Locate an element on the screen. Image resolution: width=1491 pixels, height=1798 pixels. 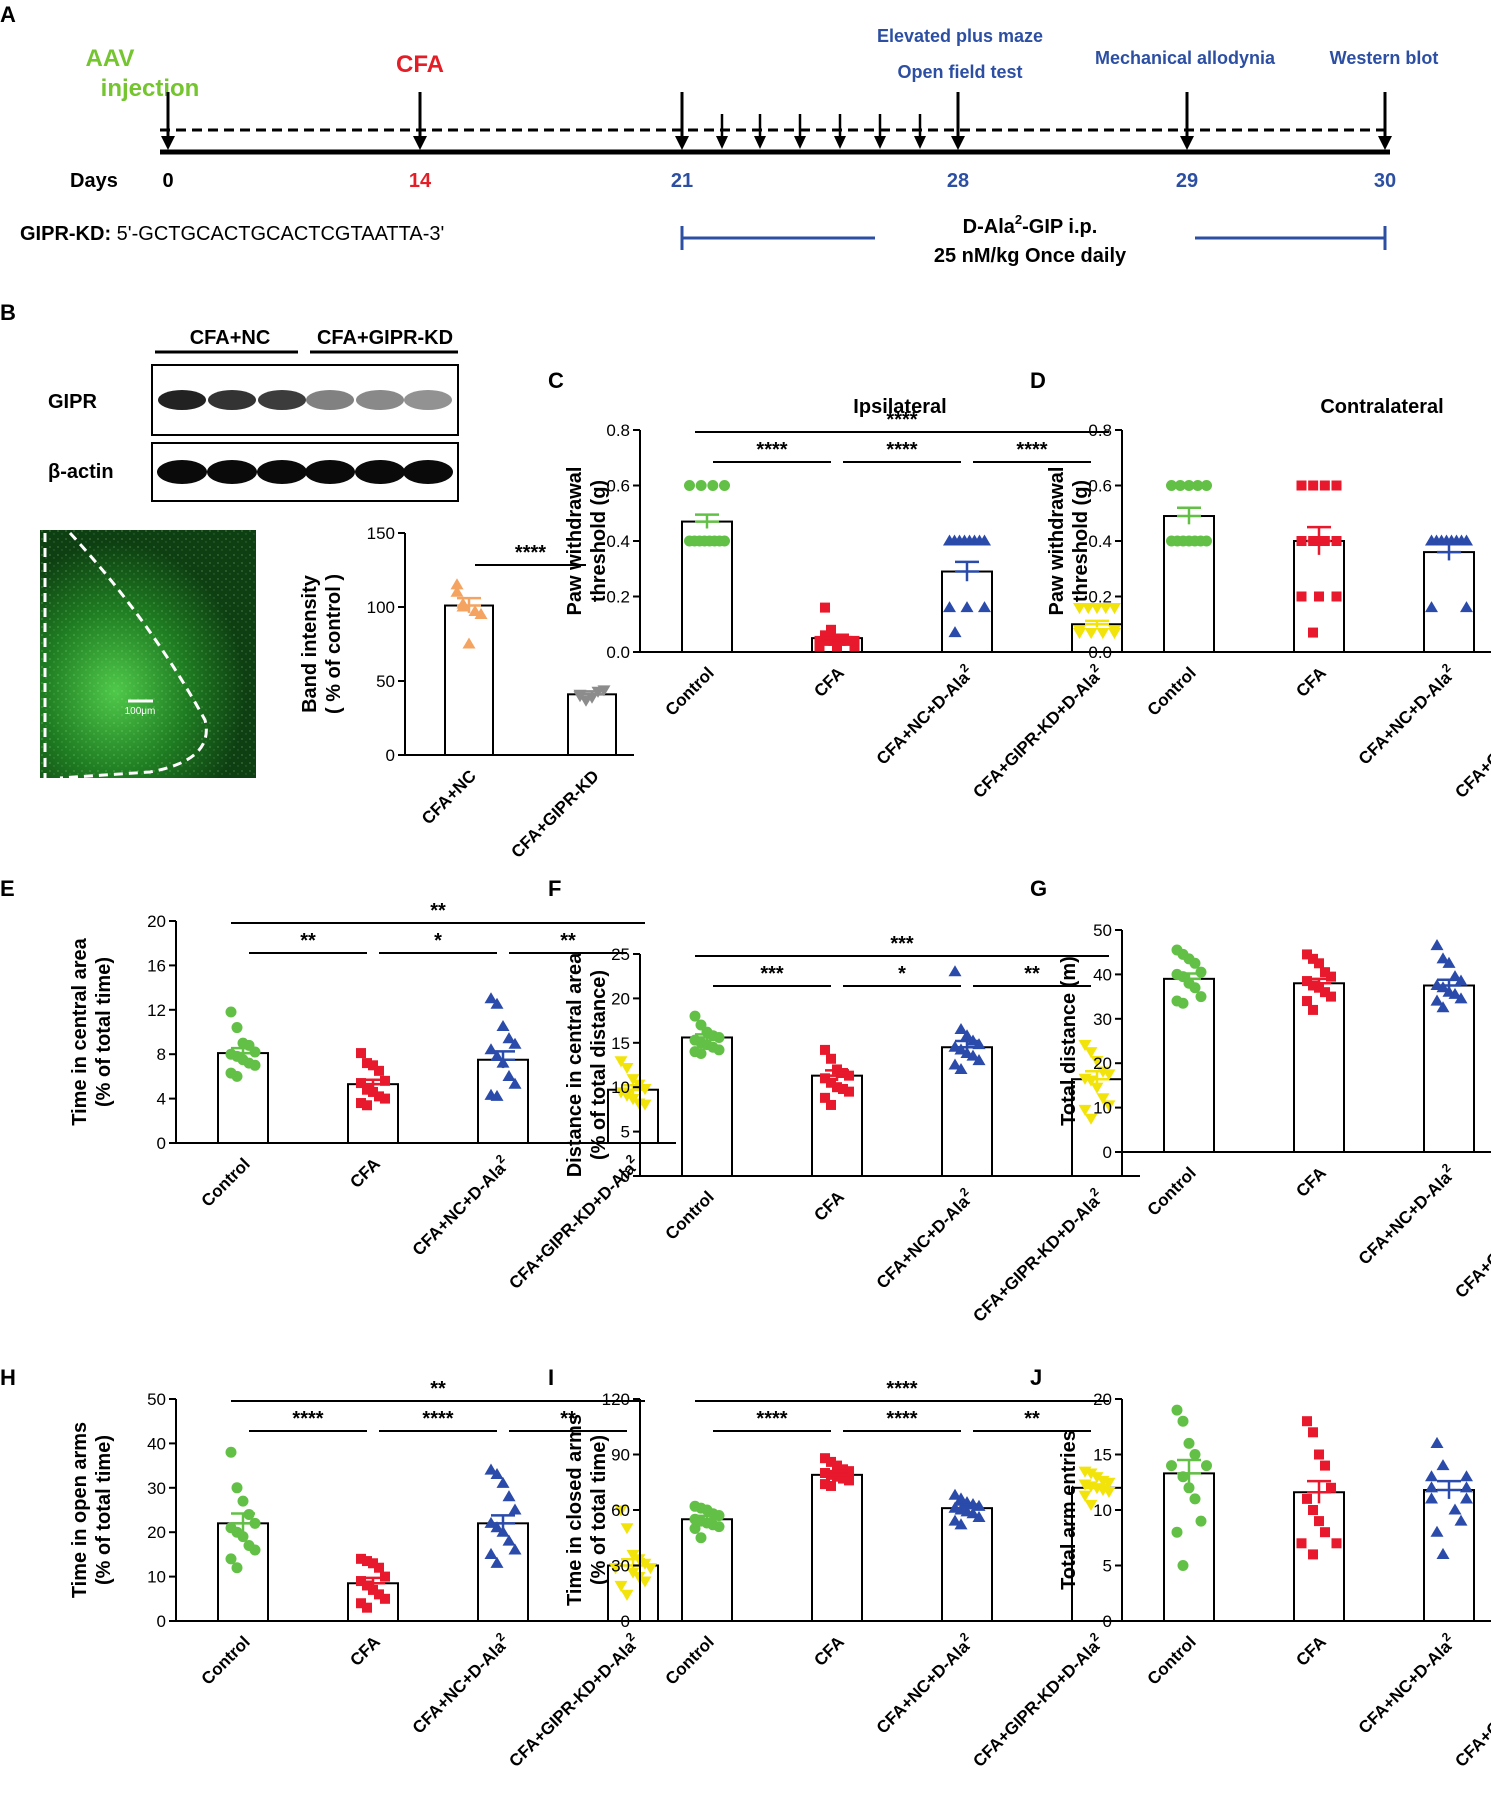
chart-title: Ipsilateral is located at coordinates (899, 407).